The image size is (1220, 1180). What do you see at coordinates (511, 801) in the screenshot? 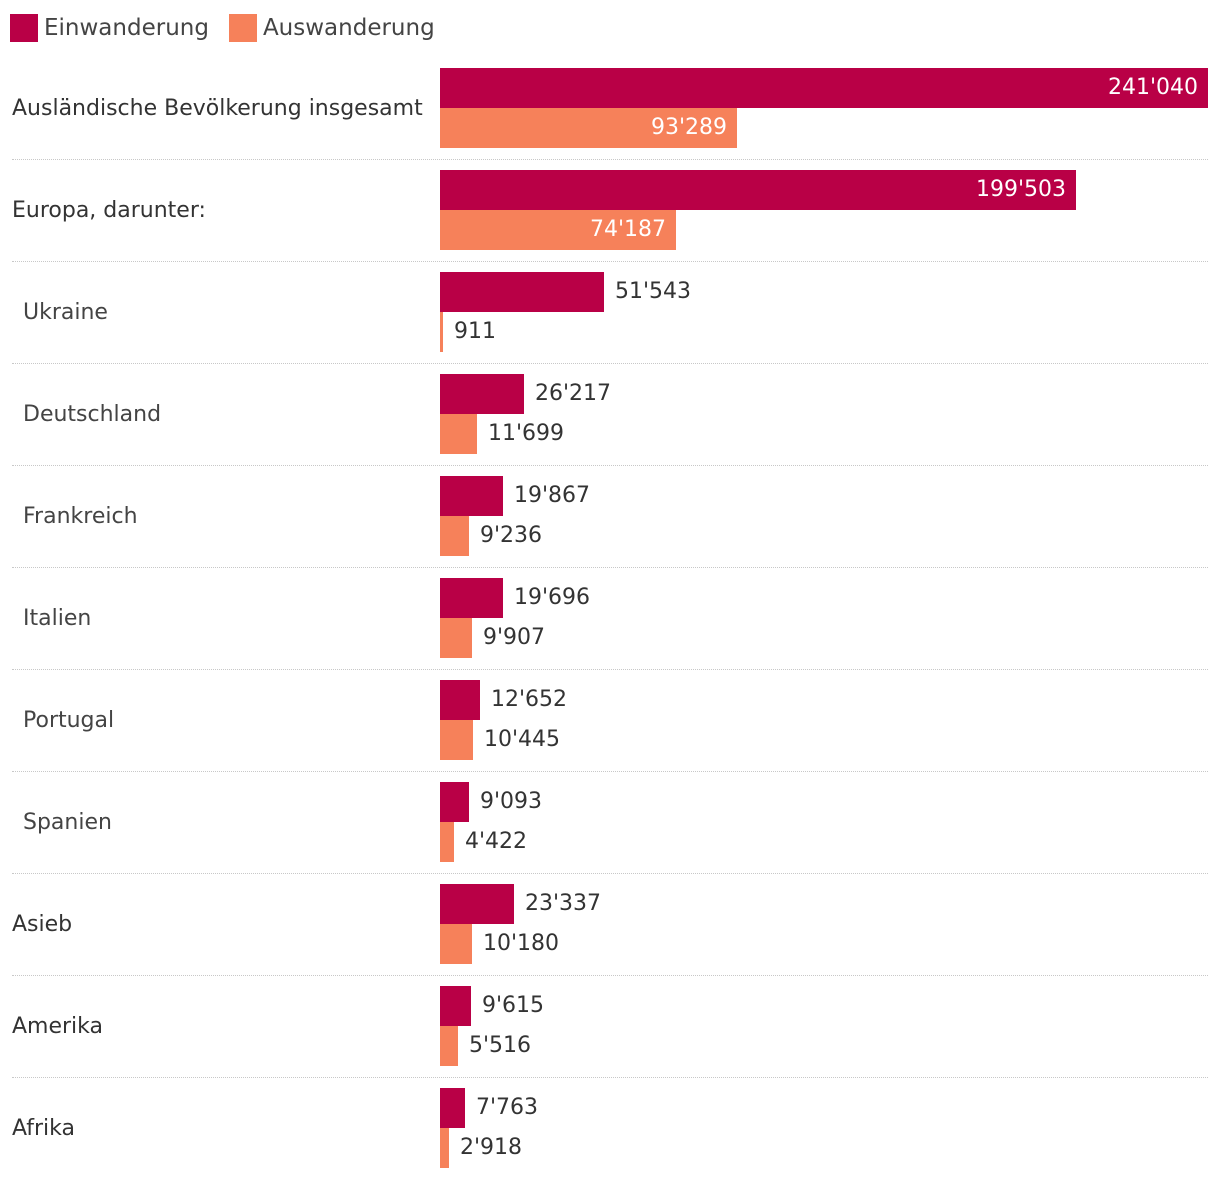
I see `value-label-einwanderung: 9'093` at bounding box center [511, 801].